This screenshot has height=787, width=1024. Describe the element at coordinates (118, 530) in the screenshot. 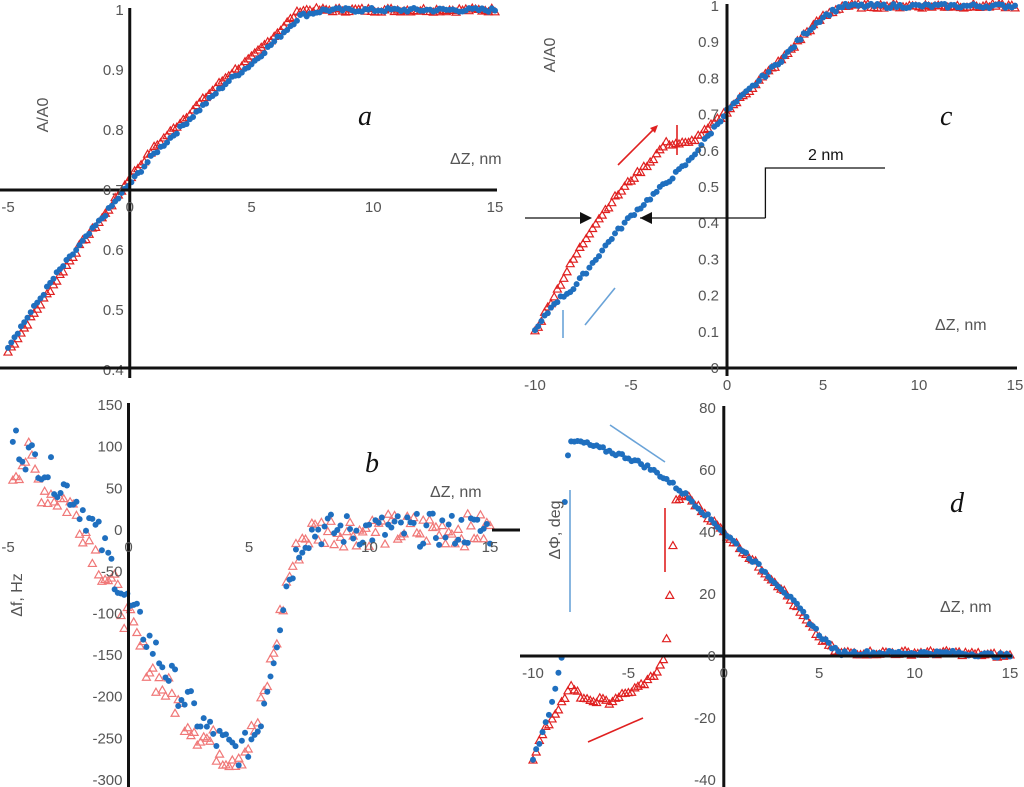

I see `y-tick-label: 0` at that location.